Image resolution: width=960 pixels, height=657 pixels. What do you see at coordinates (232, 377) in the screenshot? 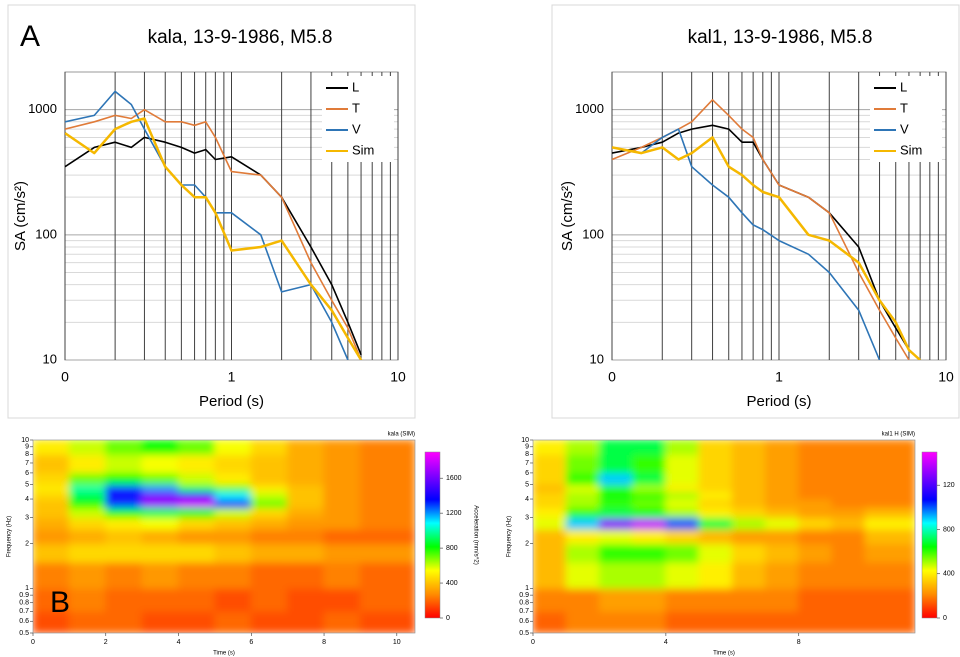
I see `x-tick-label: 1` at bounding box center [232, 377].